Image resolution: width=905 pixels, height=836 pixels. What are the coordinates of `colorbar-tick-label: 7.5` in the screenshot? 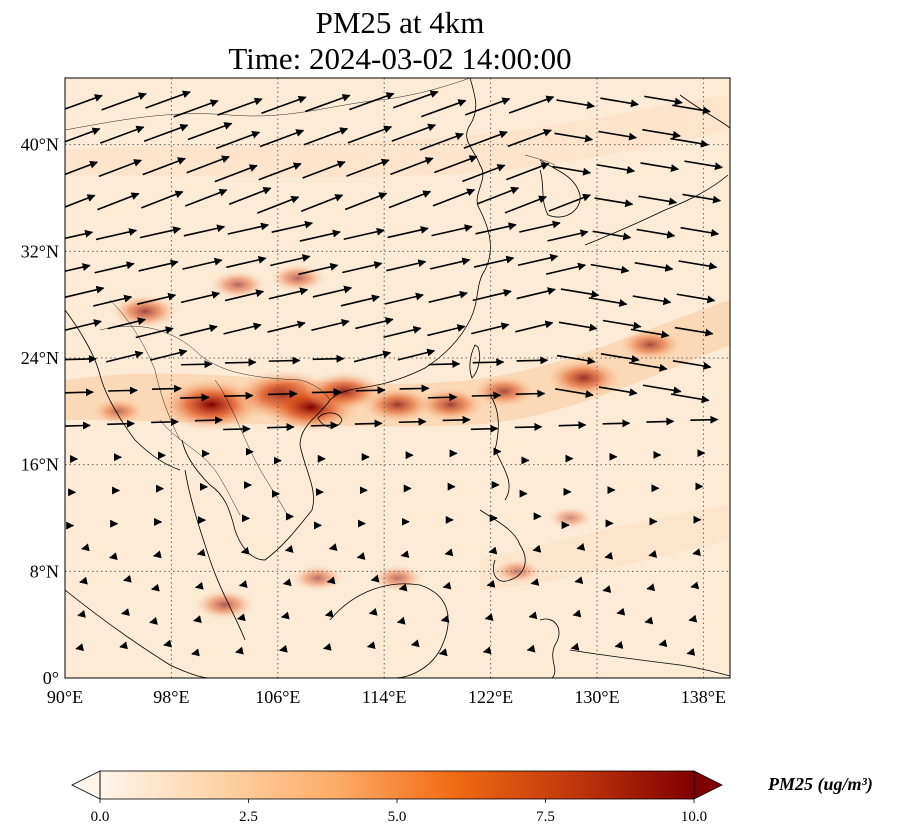 It's located at (545, 817).